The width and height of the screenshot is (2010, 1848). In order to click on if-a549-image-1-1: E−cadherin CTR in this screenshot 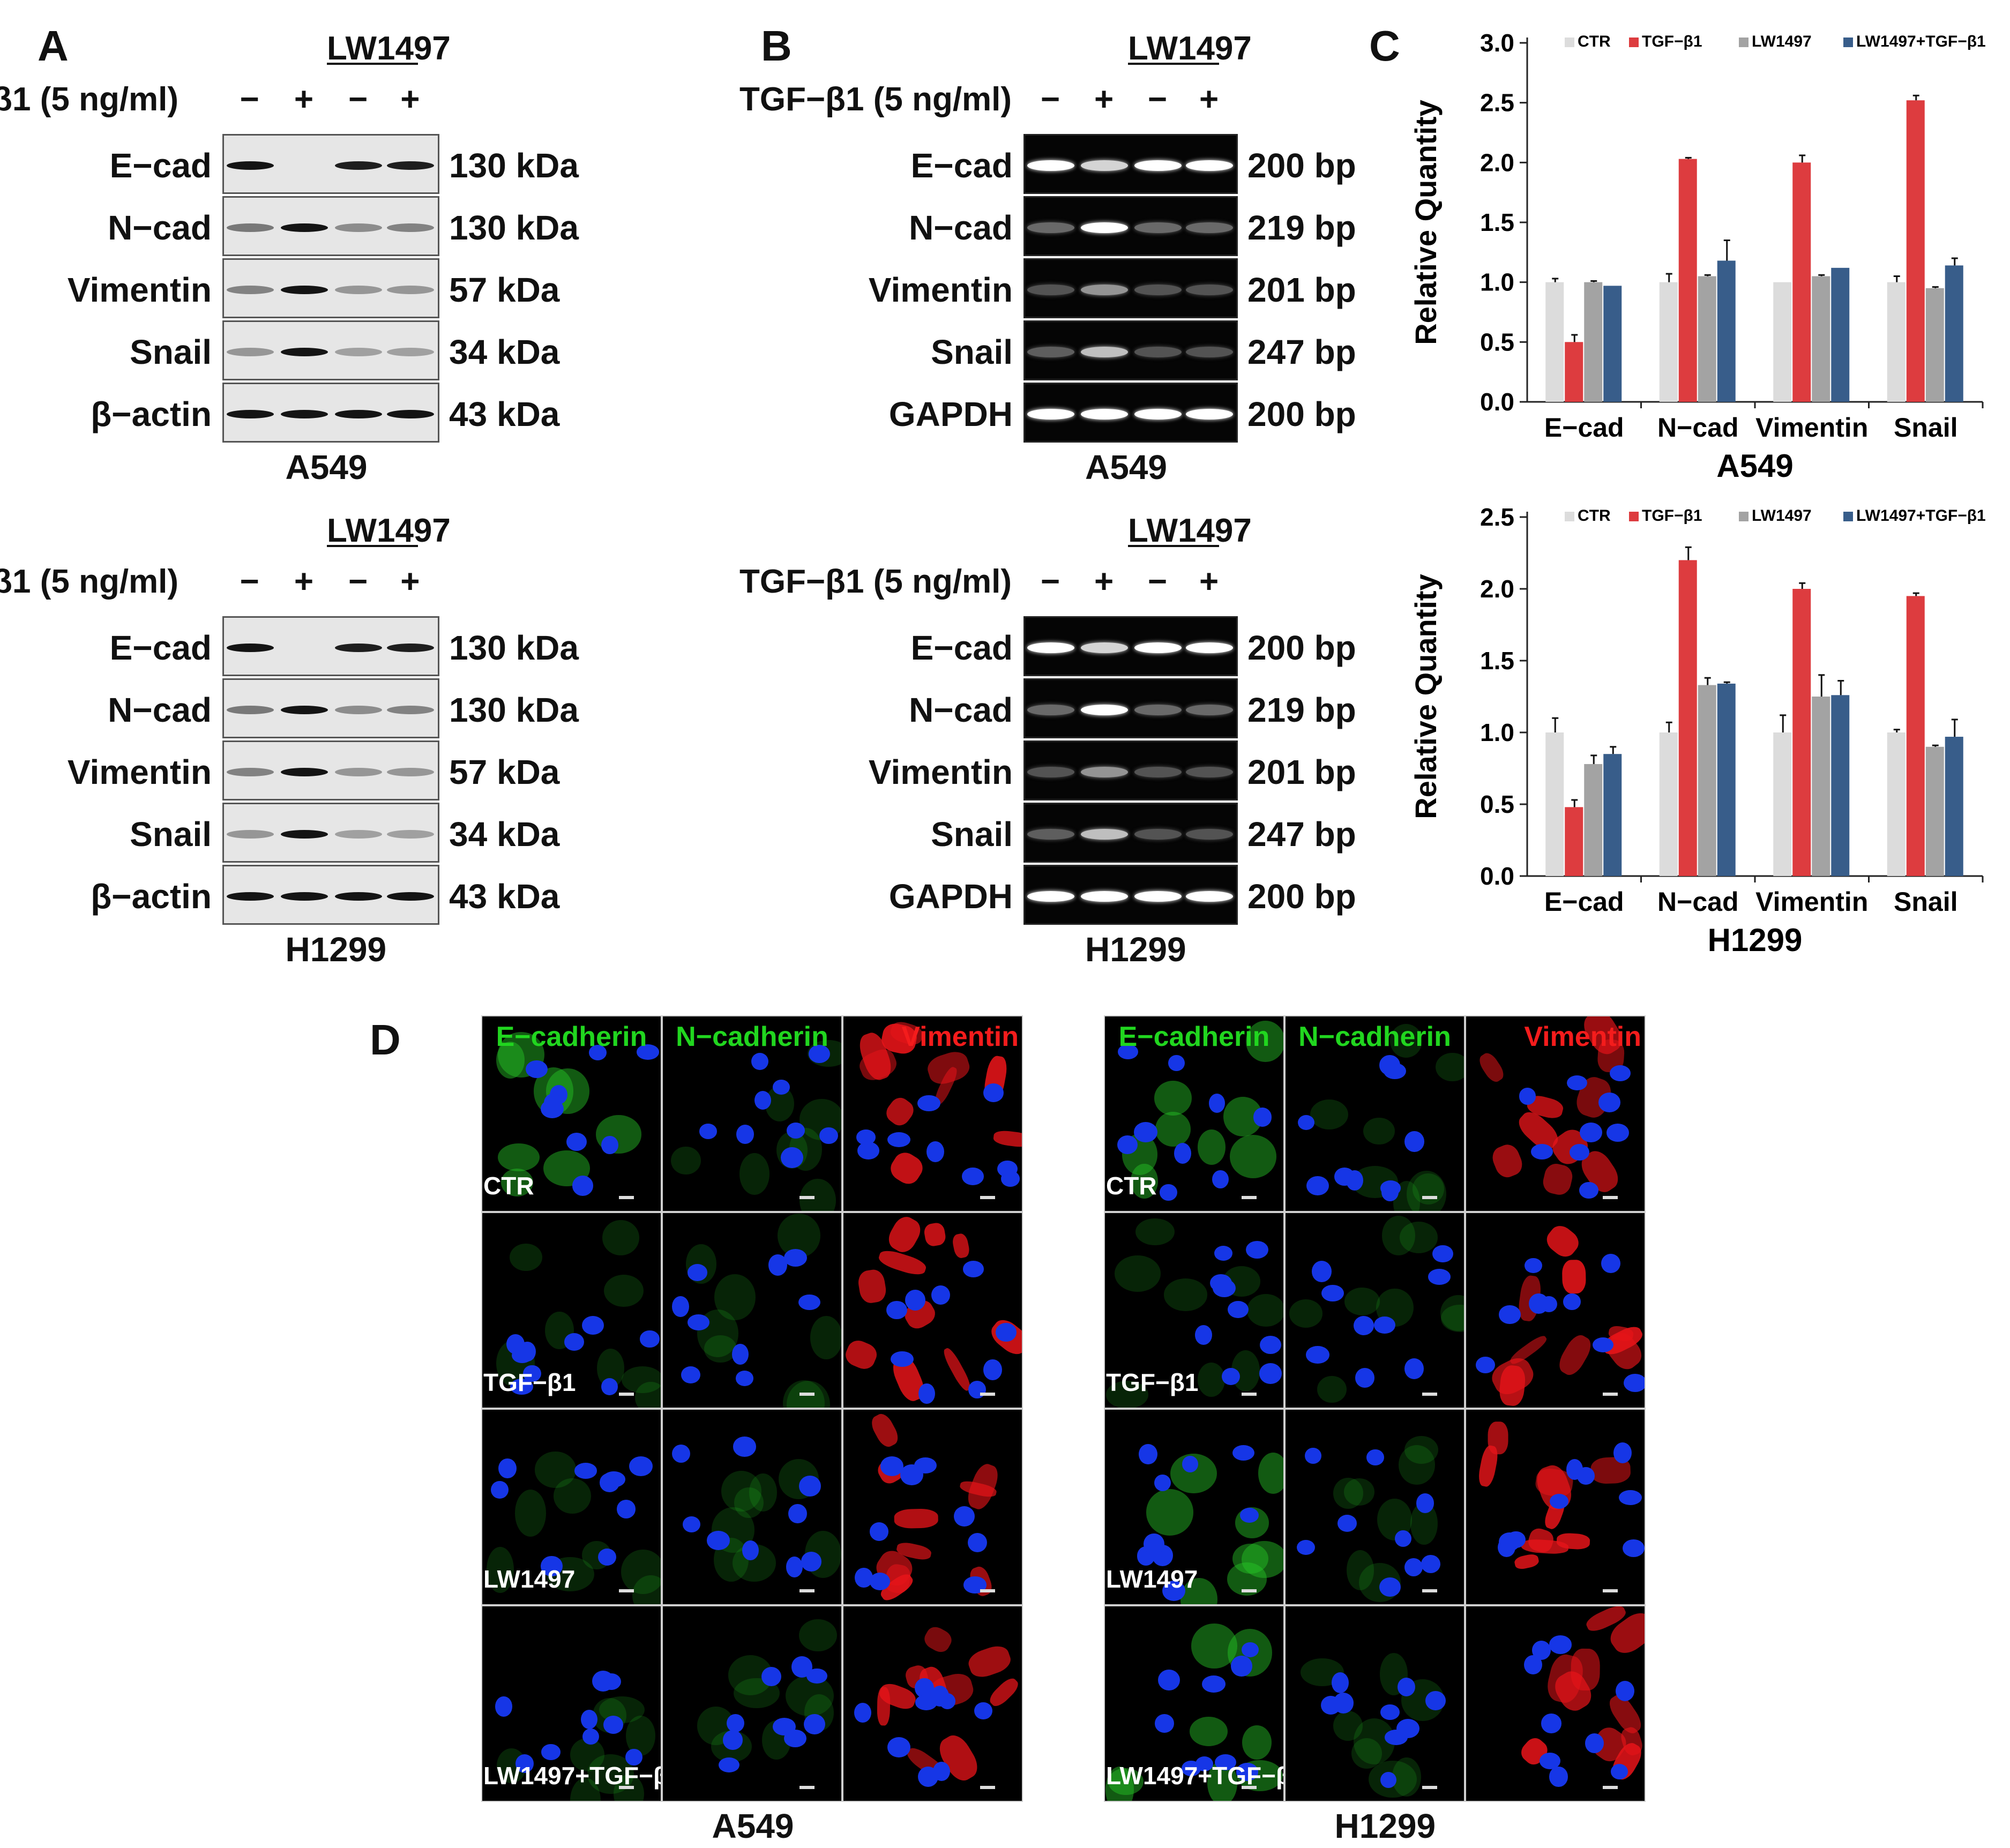, I will do `click(571, 1113)`.